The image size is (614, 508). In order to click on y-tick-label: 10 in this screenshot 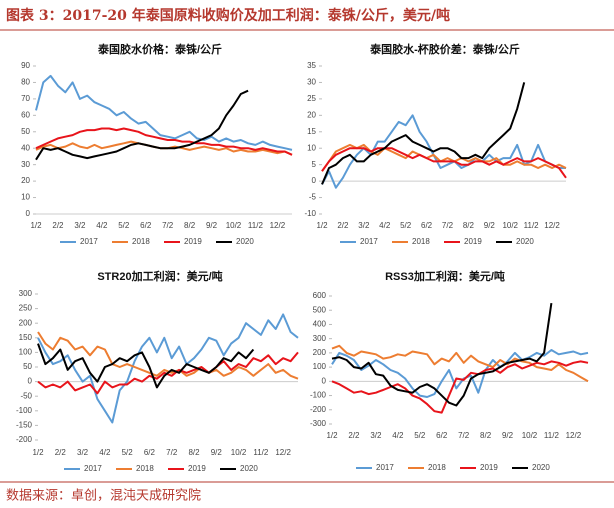, I will do `click(25, 197)`.